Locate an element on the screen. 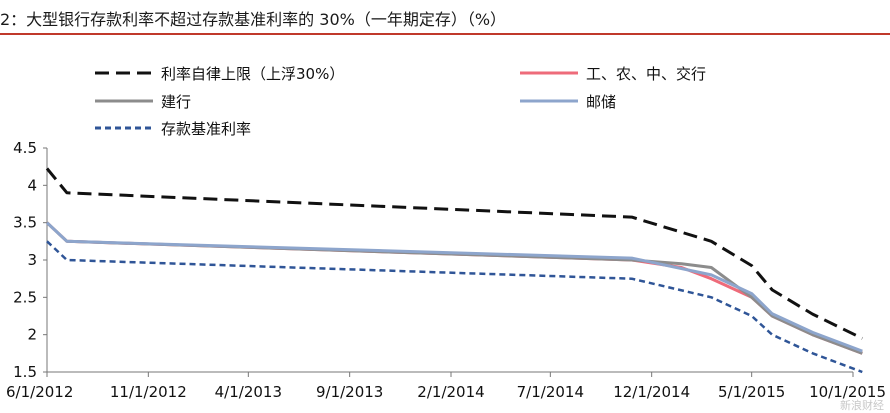 The image size is (890, 413). y-tick-label: 3 is located at coordinates (32, 260).